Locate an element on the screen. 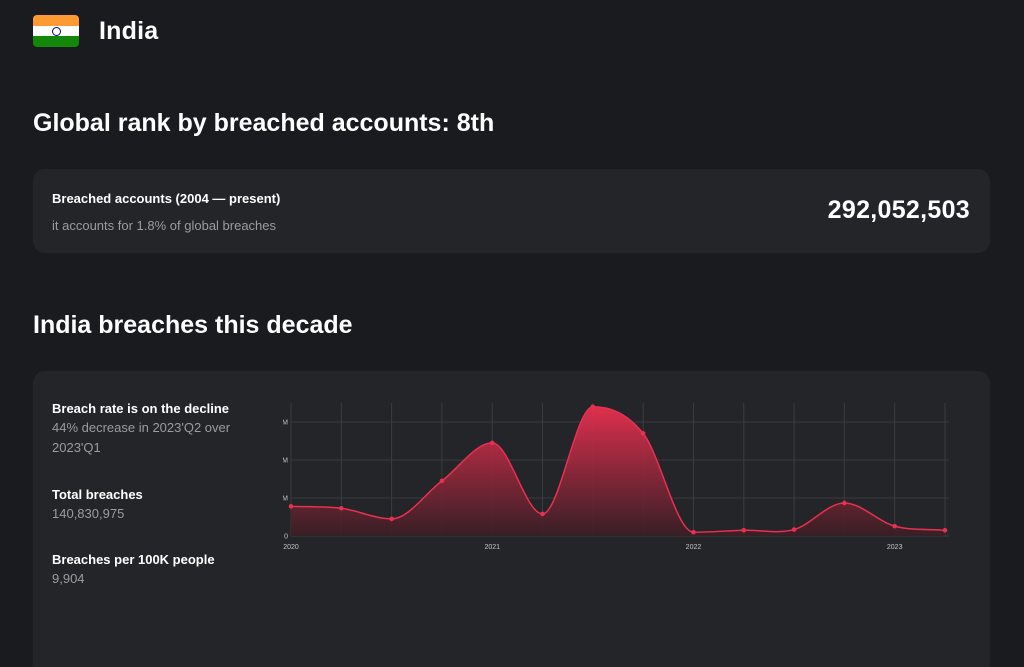 The height and width of the screenshot is (667, 1024). x-tick-label: 2021 is located at coordinates (492, 547).